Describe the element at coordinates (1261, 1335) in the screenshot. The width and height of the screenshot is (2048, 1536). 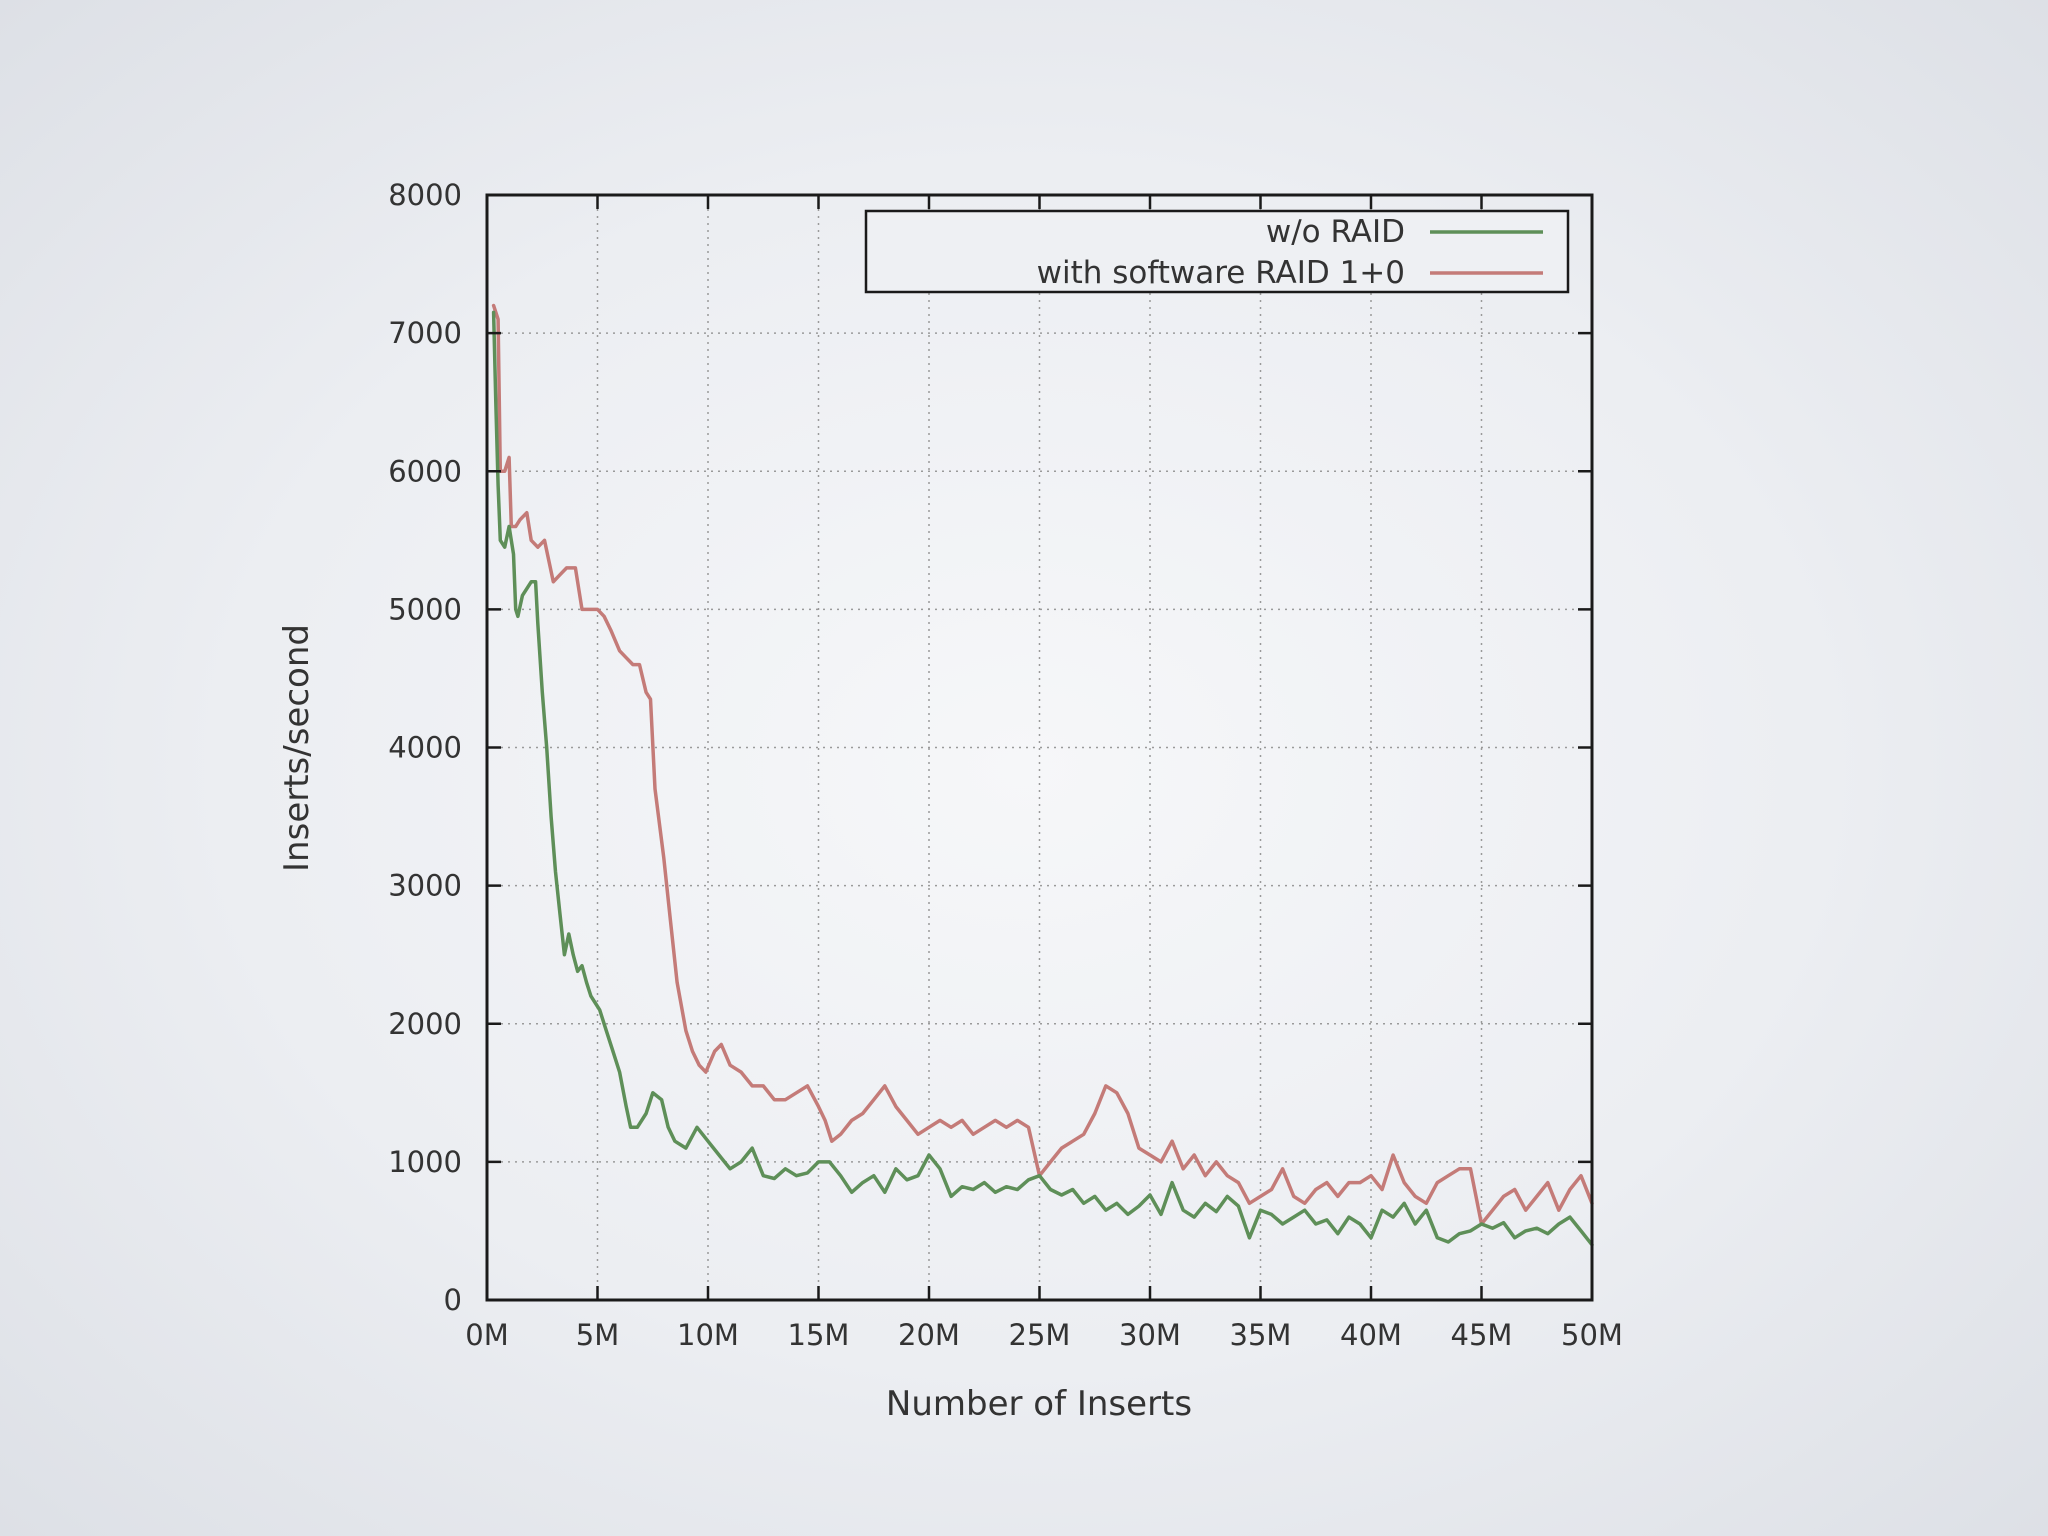
I see `x-tick-label: 35M` at that location.